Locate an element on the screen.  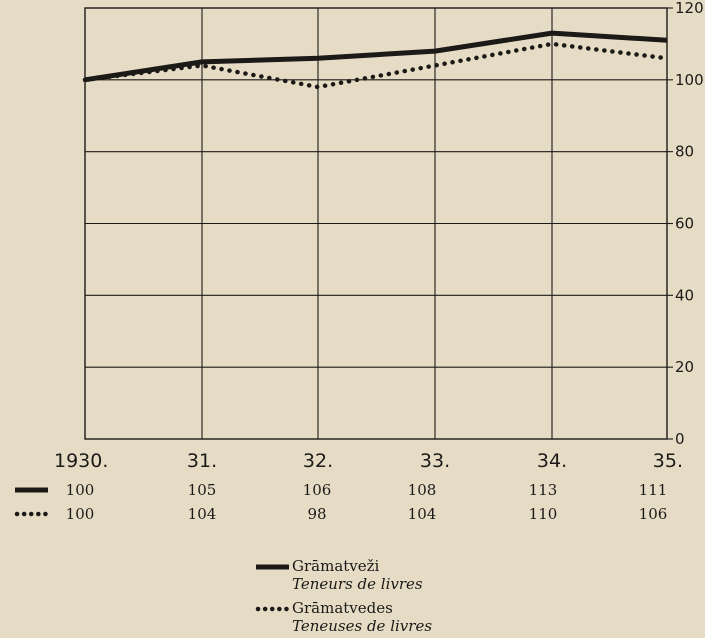
legend-label: Grāmatveži is located at coordinates (336, 566).